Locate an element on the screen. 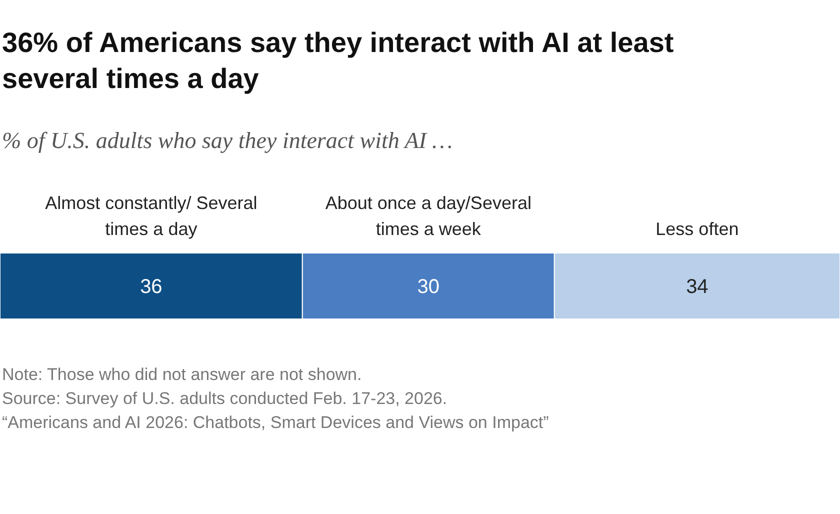  chart-title: 36% of Americans say they interact with AI at least several times a day is located at coordinates (338, 60).